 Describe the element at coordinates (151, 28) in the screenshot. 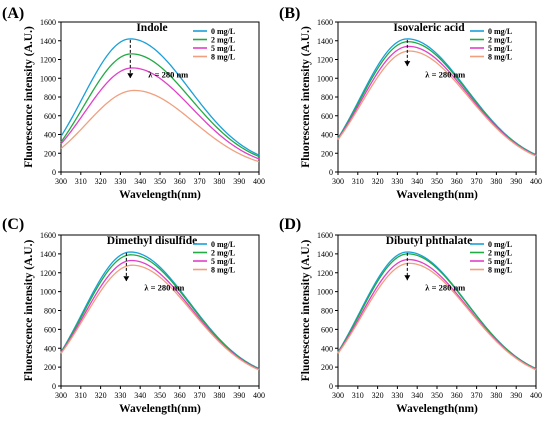

I see `chart-title: Indole` at that location.